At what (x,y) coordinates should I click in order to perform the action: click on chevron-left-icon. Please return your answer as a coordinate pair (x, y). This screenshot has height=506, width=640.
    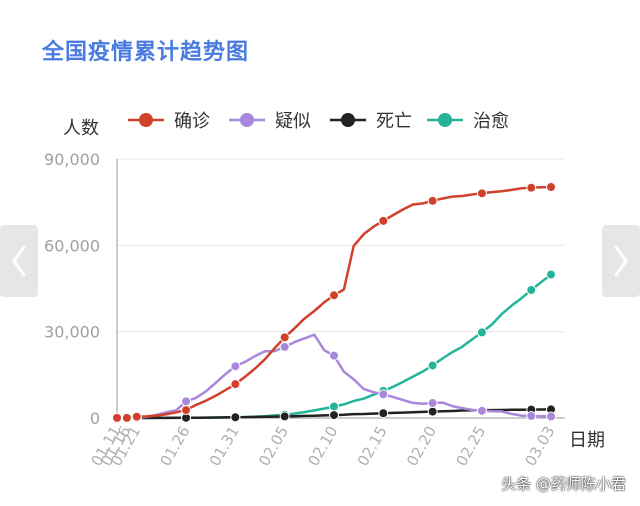
    Looking at the image, I should click on (19, 261).